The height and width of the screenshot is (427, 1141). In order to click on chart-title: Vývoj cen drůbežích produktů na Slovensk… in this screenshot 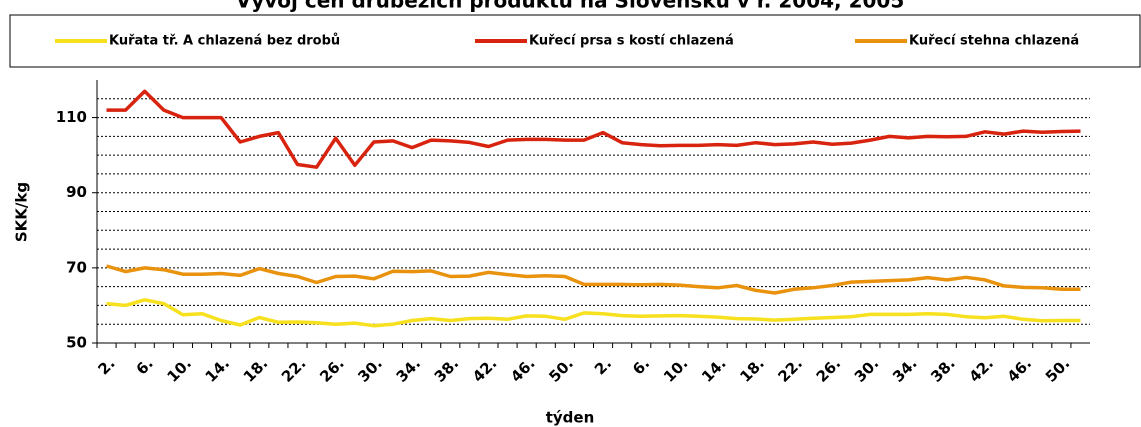, I will do `click(570, 6)`.